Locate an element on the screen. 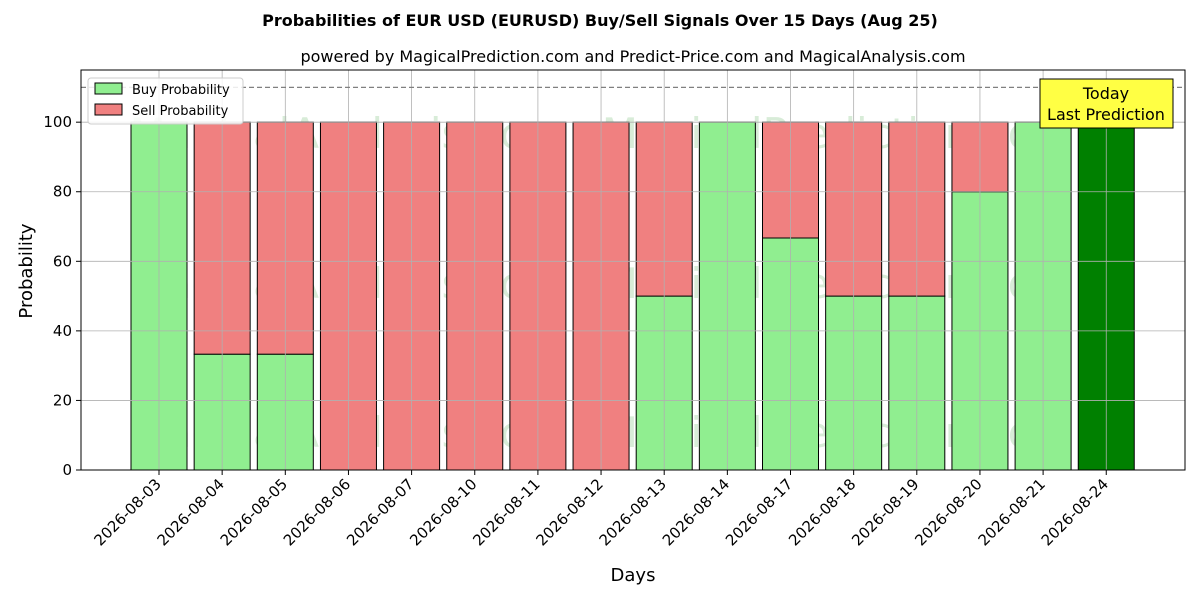 Image resolution: width=1200 pixels, height=604 pixels. y-tick-label: 60 is located at coordinates (62, 261).